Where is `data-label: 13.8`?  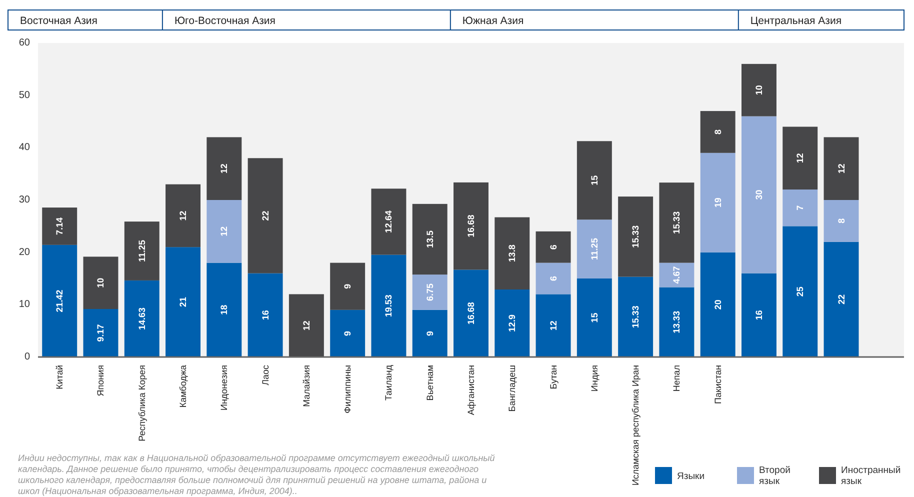 data-label: 13.8 is located at coordinates (512, 253).